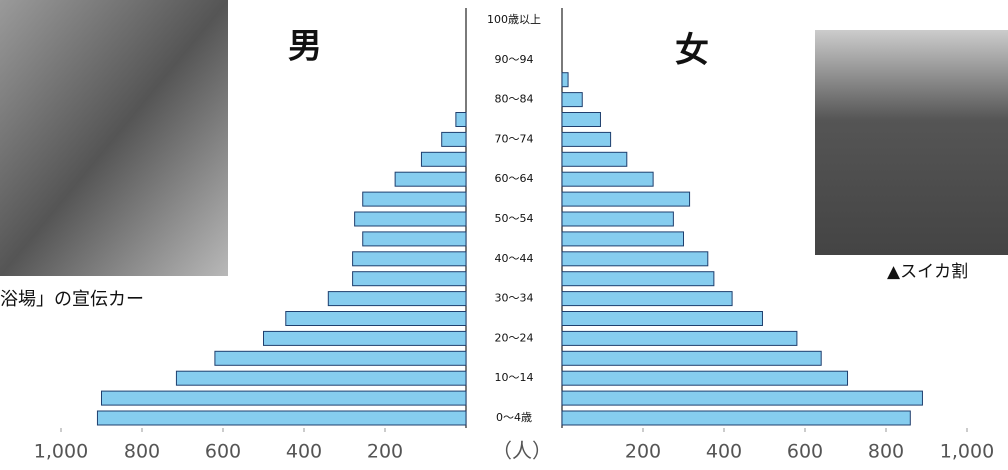  Describe the element at coordinates (514, 337) in the screenshot. I see `age-label: 20～24` at that location.